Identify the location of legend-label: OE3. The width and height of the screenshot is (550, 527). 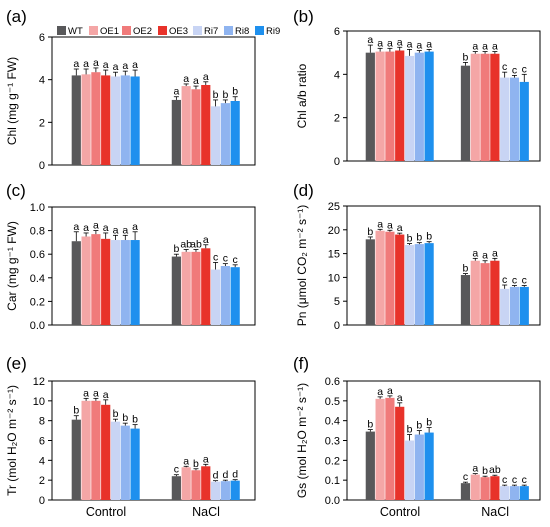
(178, 31).